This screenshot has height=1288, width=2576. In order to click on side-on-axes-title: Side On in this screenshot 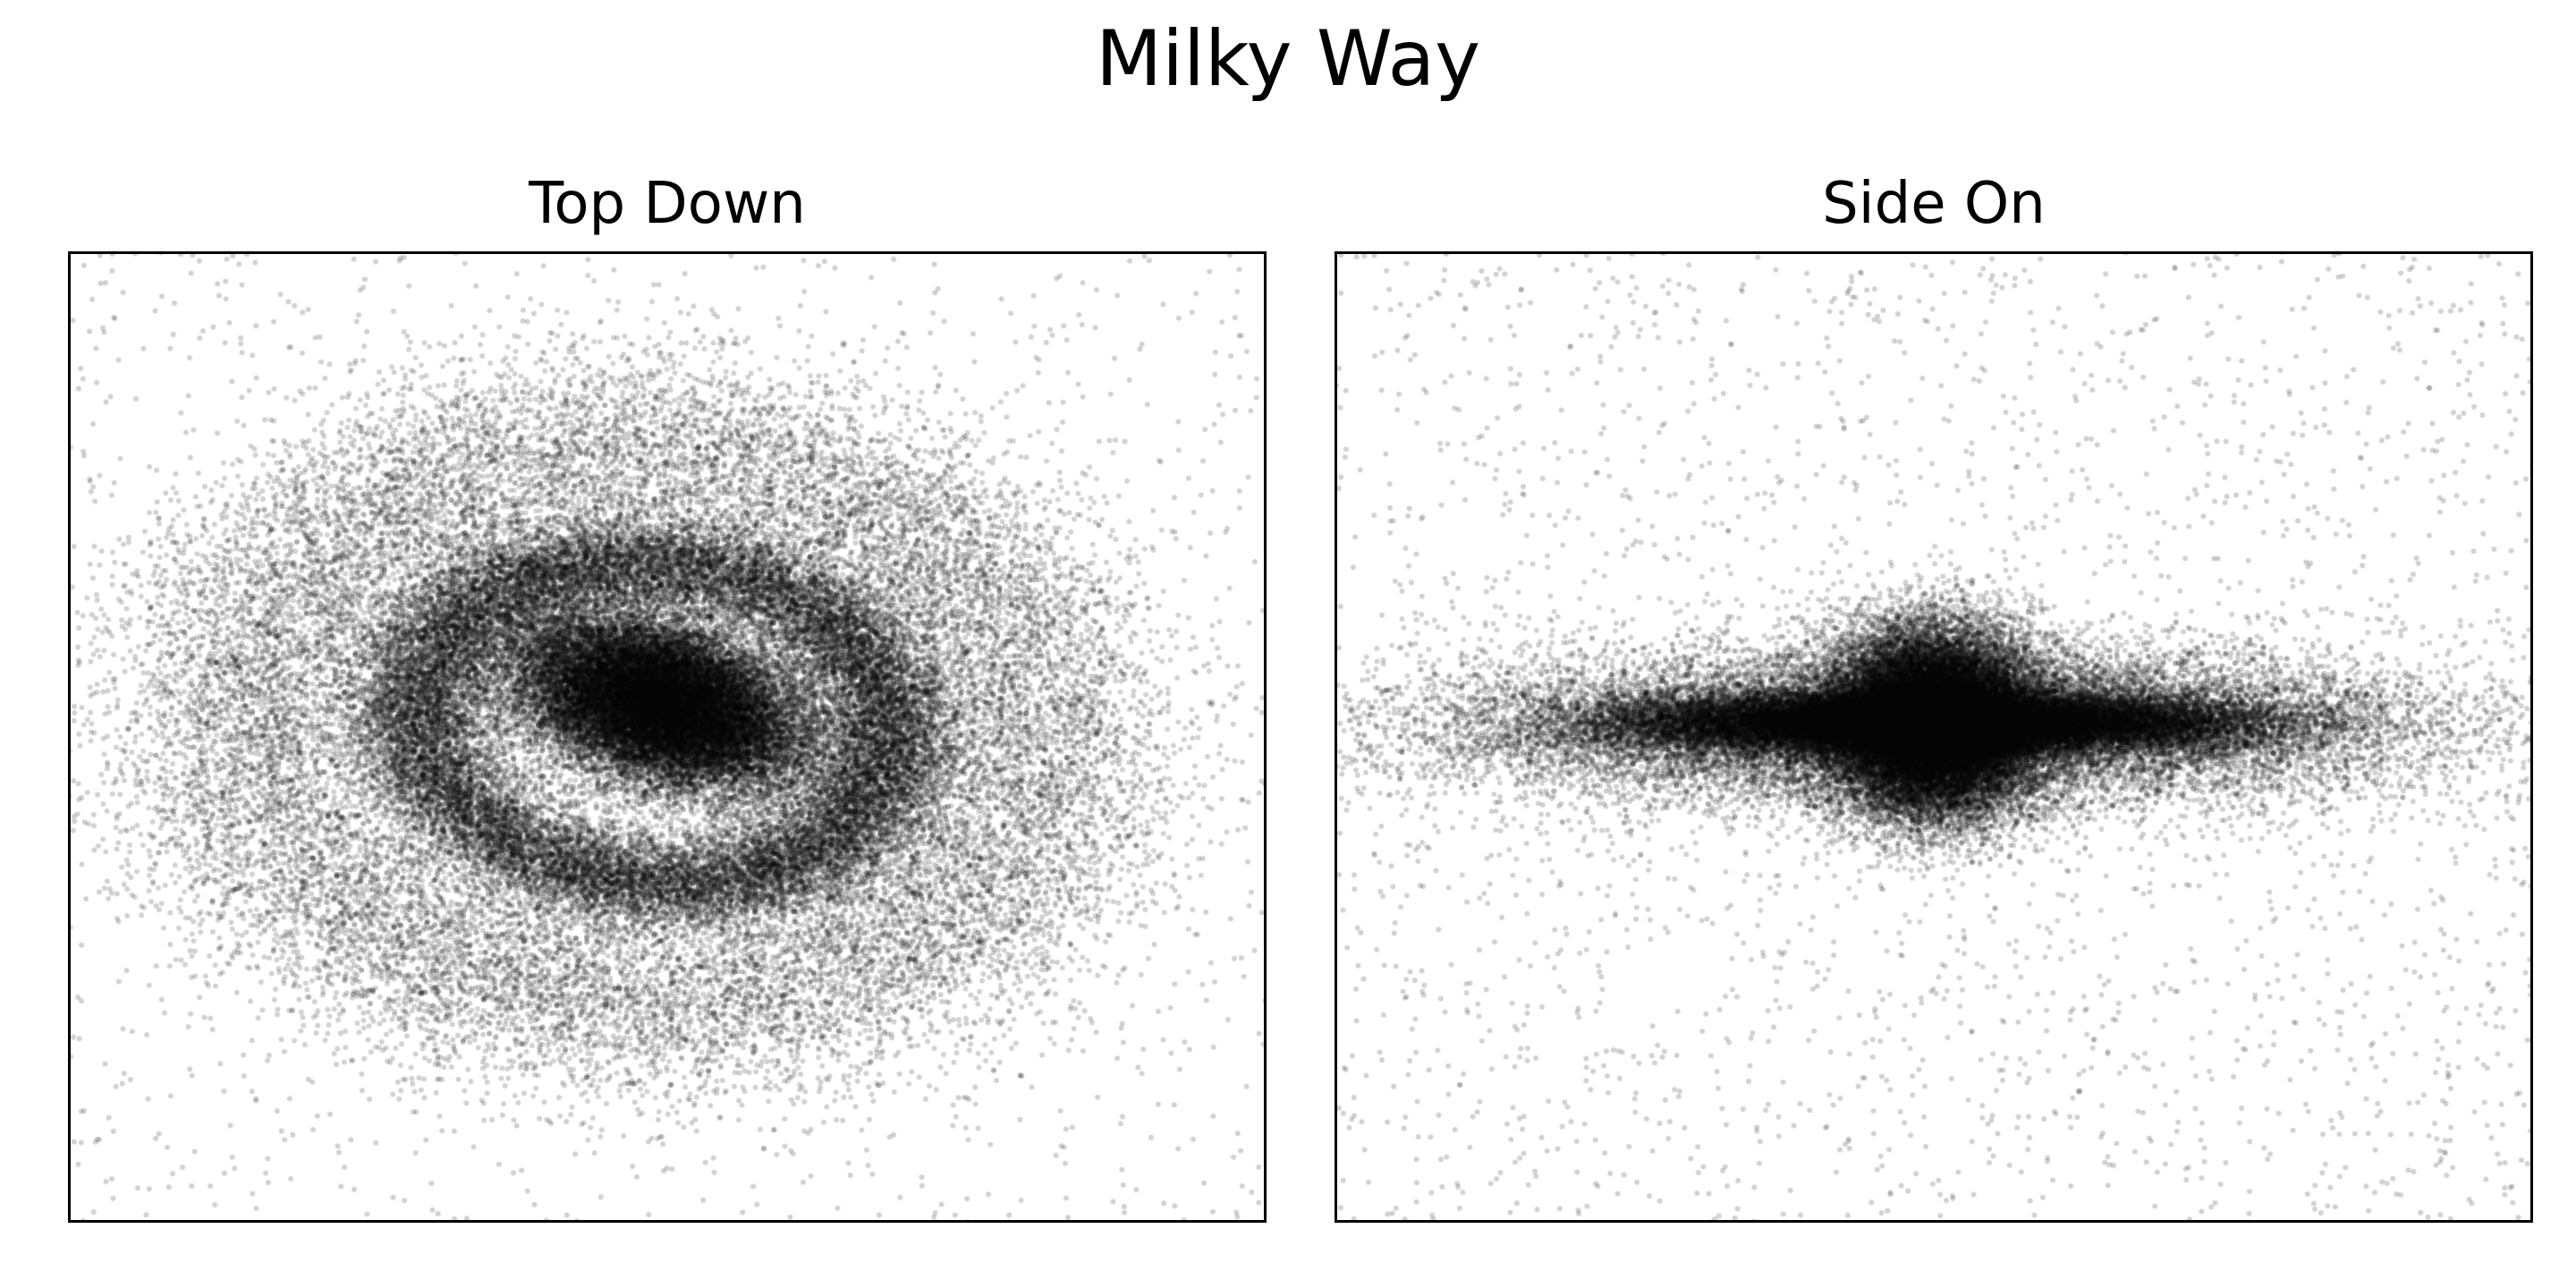, I will do `click(1934, 204)`.